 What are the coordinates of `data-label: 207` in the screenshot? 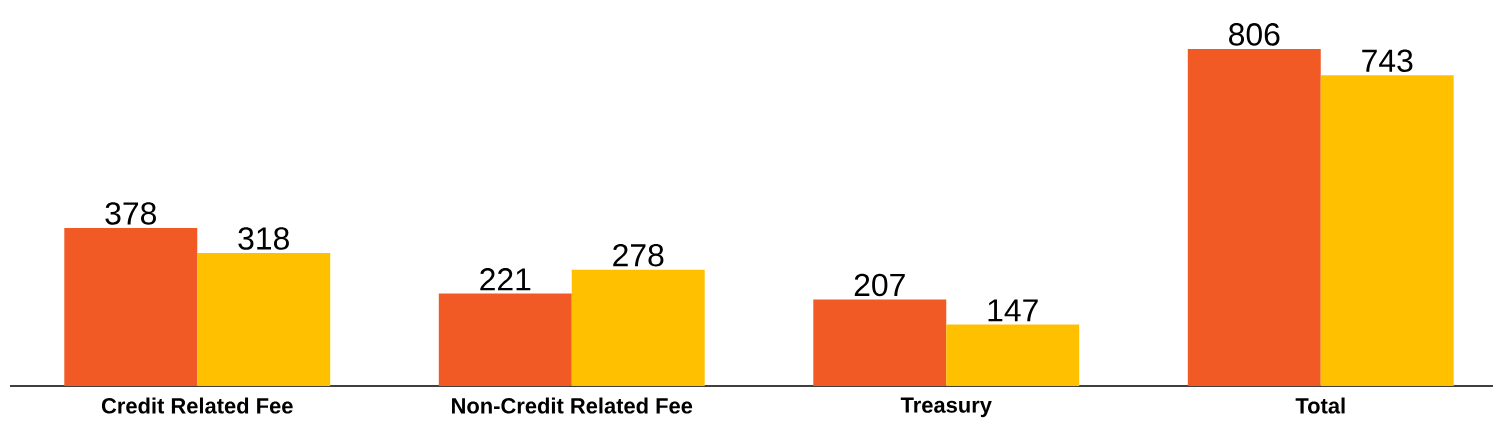 It's located at (879, 285).